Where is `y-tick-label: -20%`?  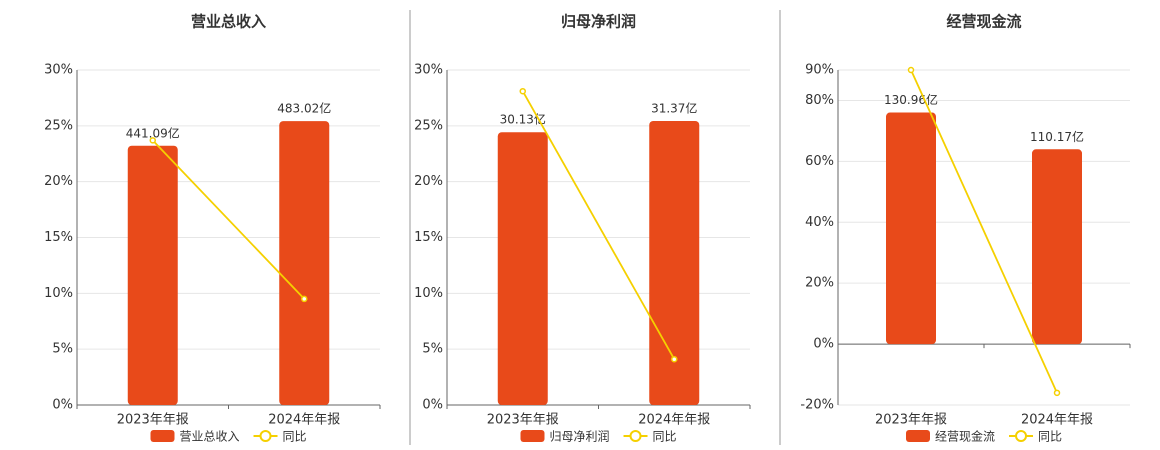
y-tick-label: -20% is located at coordinates (817, 405).